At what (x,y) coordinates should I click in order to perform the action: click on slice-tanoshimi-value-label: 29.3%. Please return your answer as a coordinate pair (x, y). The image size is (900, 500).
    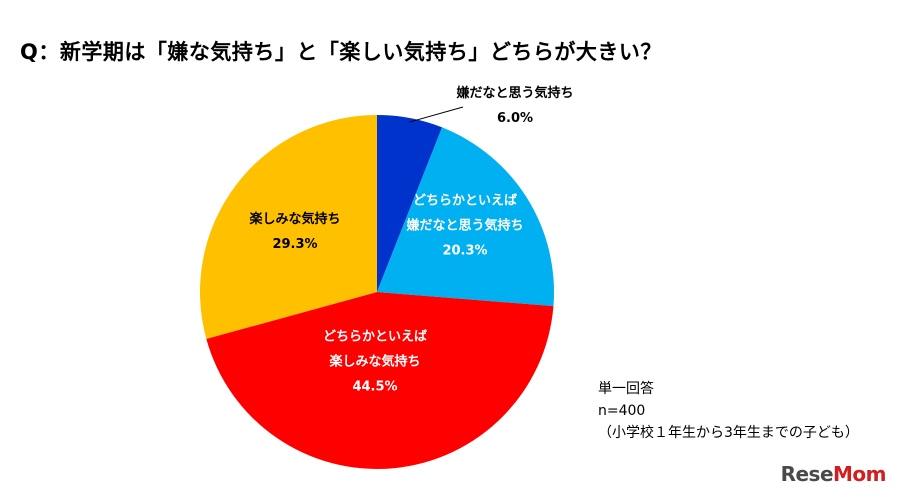
    Looking at the image, I should click on (294, 244).